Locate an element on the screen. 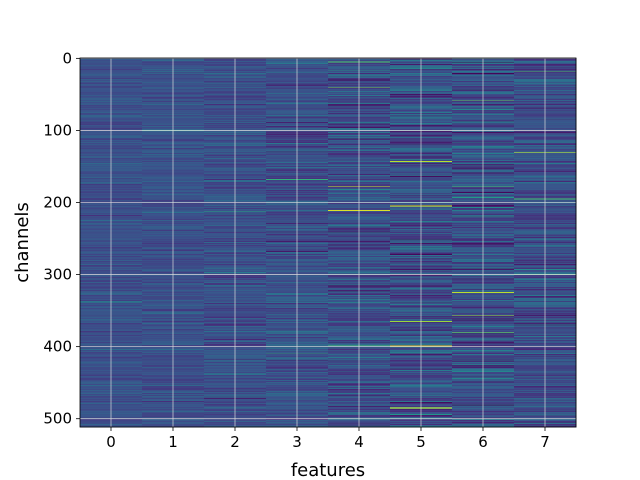  x-tick-label: 3 is located at coordinates (297, 442).